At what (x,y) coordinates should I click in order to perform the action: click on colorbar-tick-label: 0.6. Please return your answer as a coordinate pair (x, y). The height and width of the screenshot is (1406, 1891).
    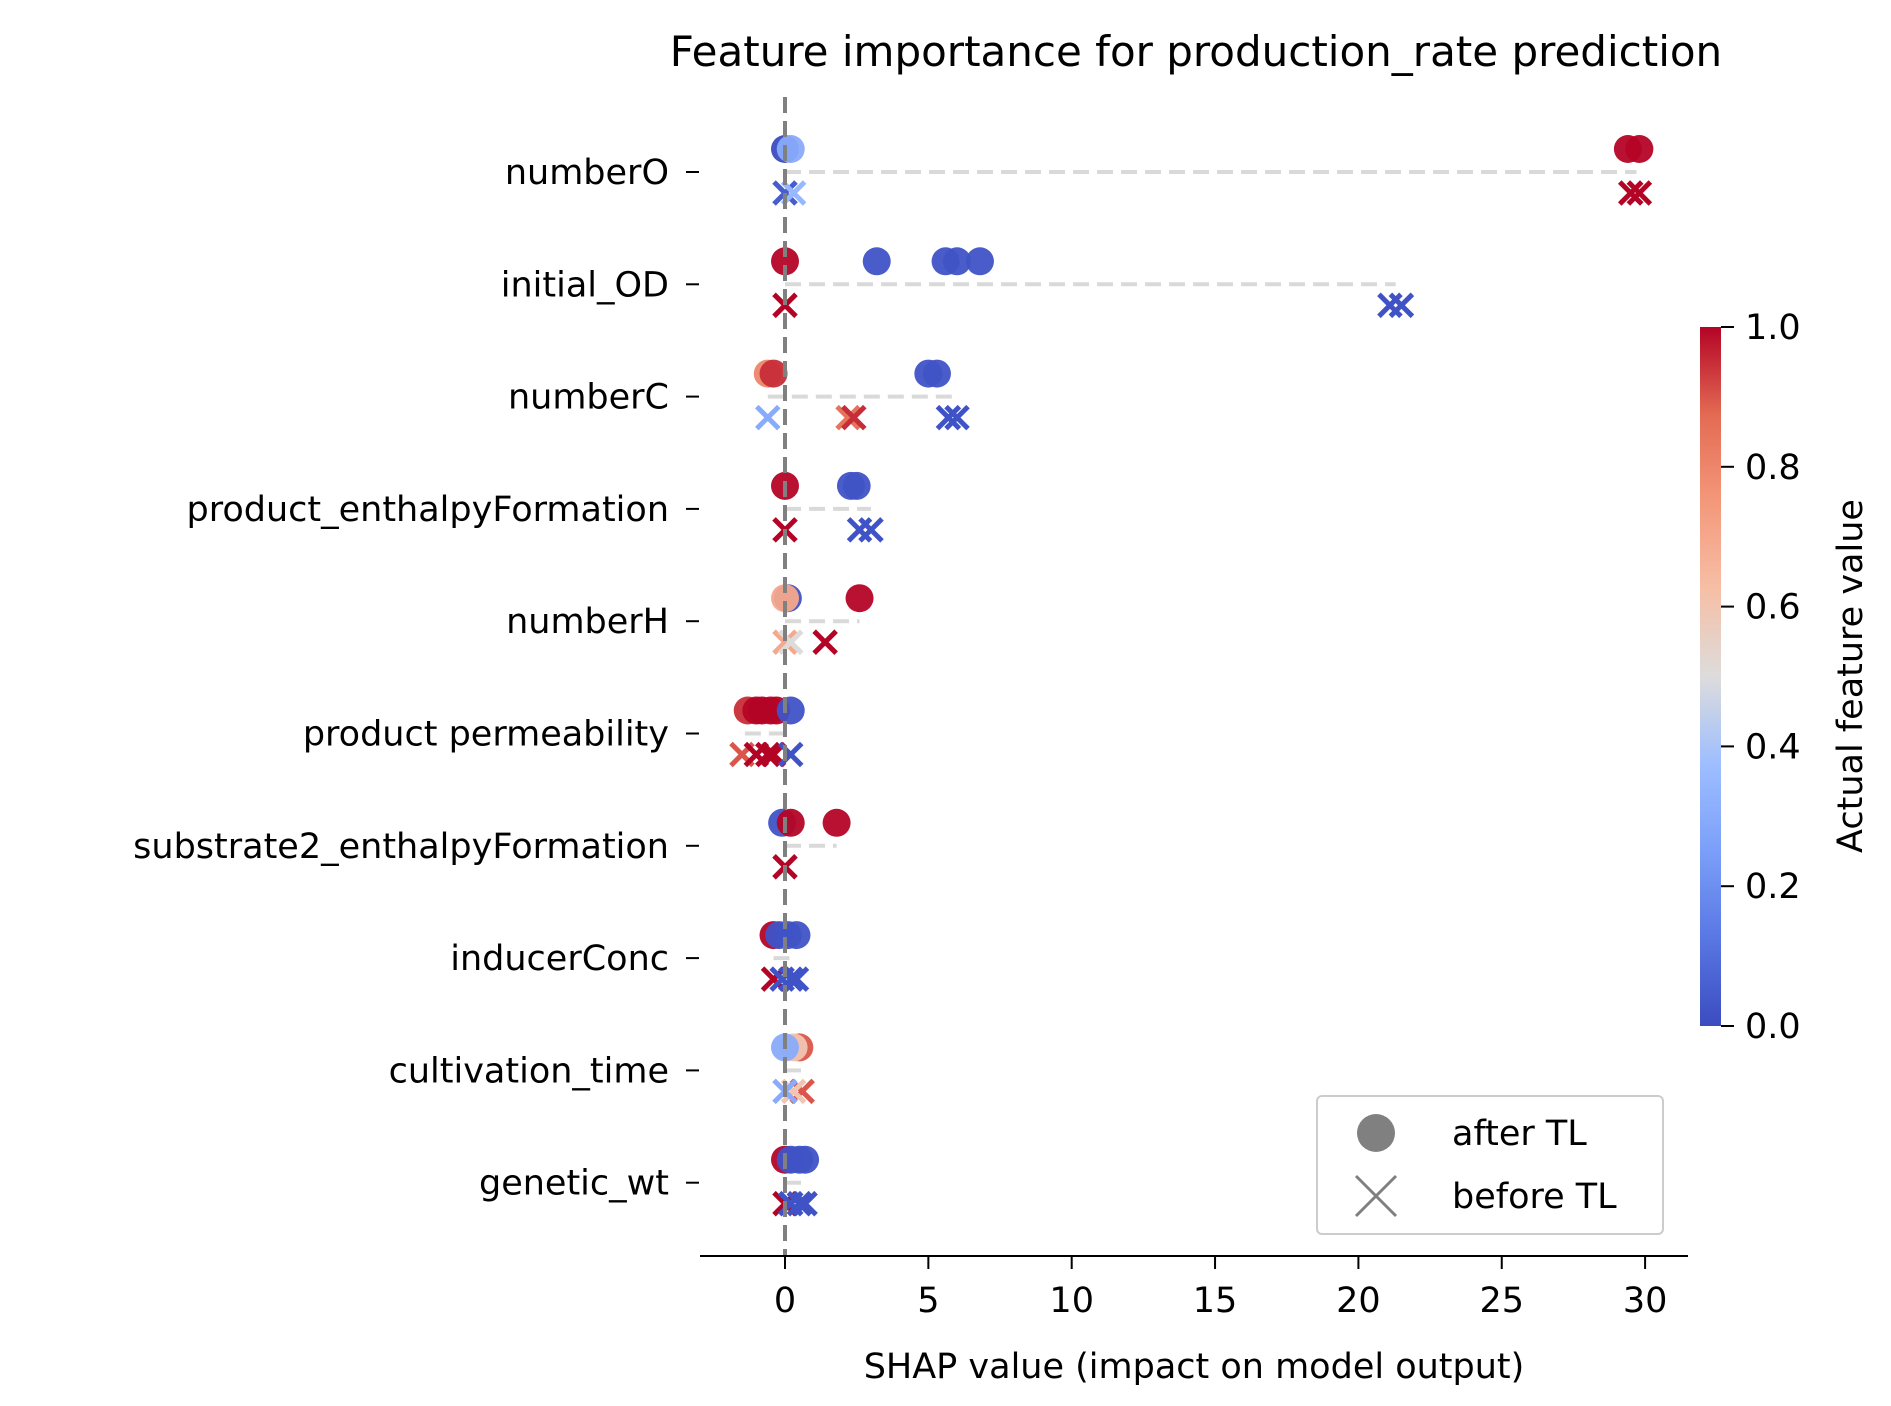
    Looking at the image, I should click on (1773, 608).